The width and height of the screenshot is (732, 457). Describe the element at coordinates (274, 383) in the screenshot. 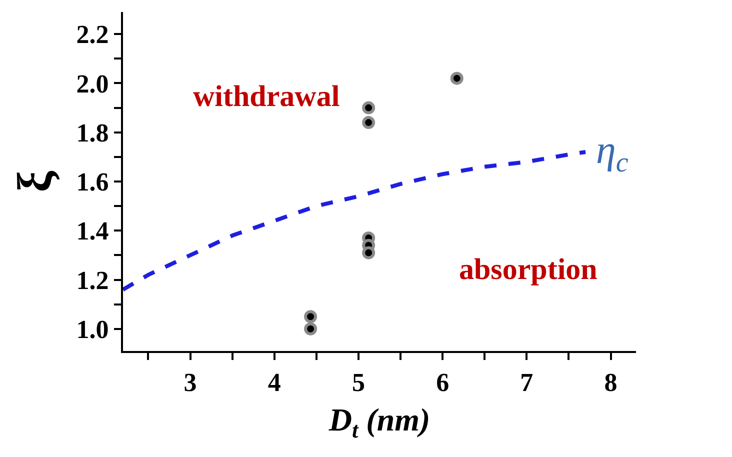

I see `x-tick-label: 4` at that location.